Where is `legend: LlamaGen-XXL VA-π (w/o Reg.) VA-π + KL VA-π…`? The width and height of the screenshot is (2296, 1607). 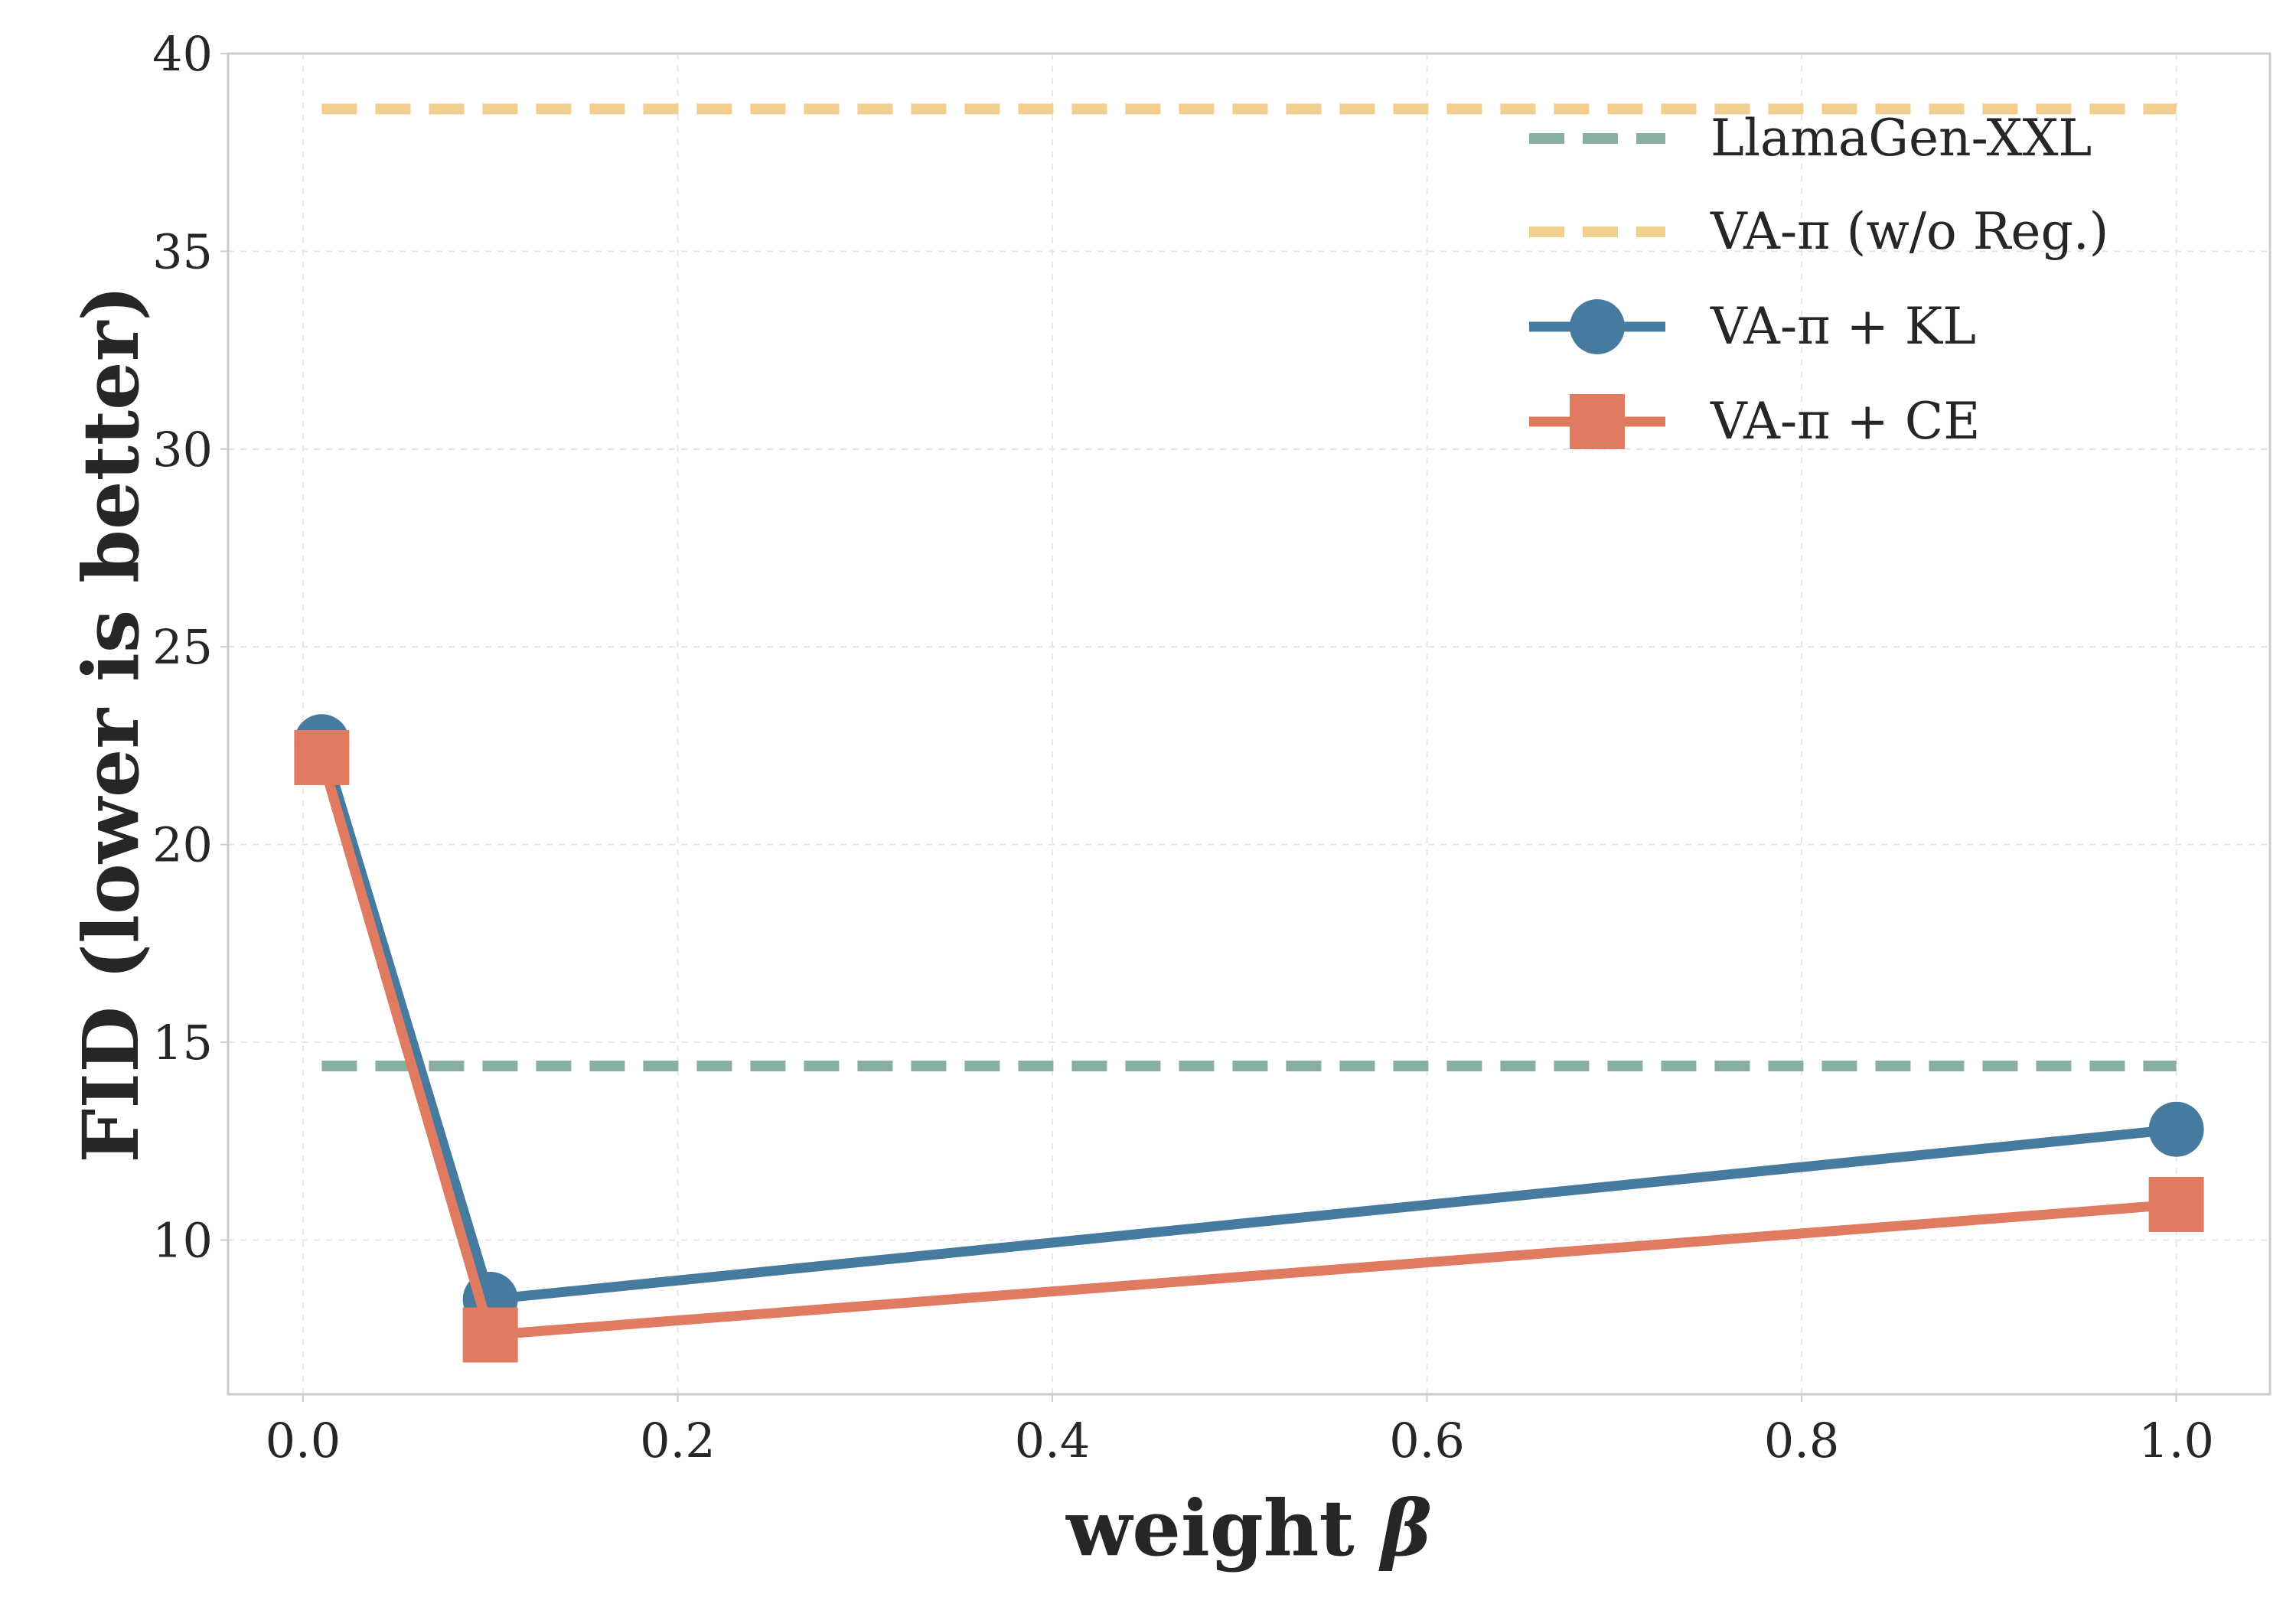 legend: LlamaGen-XXL VA-π (w/o Reg.) VA-π + KL VA-π… is located at coordinates (1818, 280).